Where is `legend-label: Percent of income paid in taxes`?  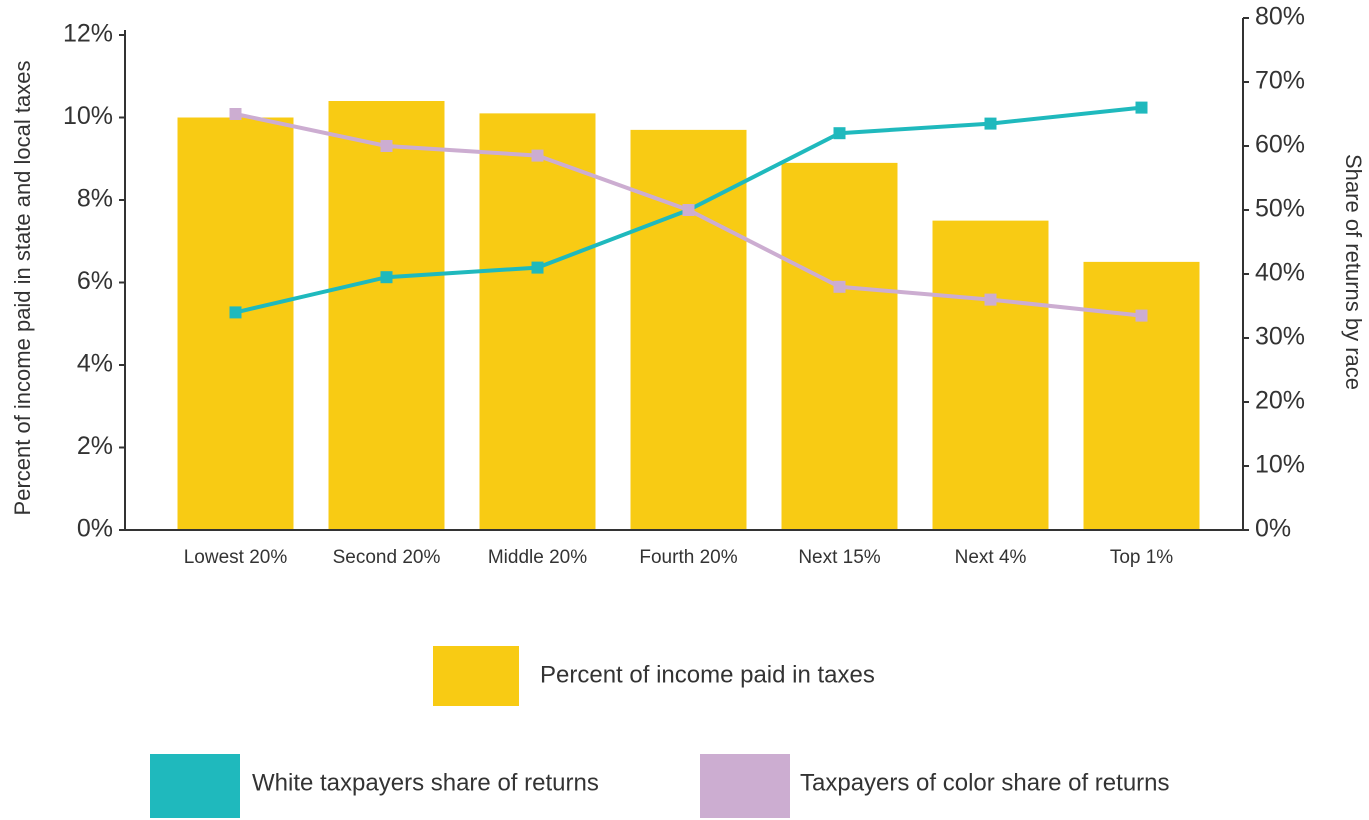 legend-label: Percent of income paid in taxes is located at coordinates (707, 674).